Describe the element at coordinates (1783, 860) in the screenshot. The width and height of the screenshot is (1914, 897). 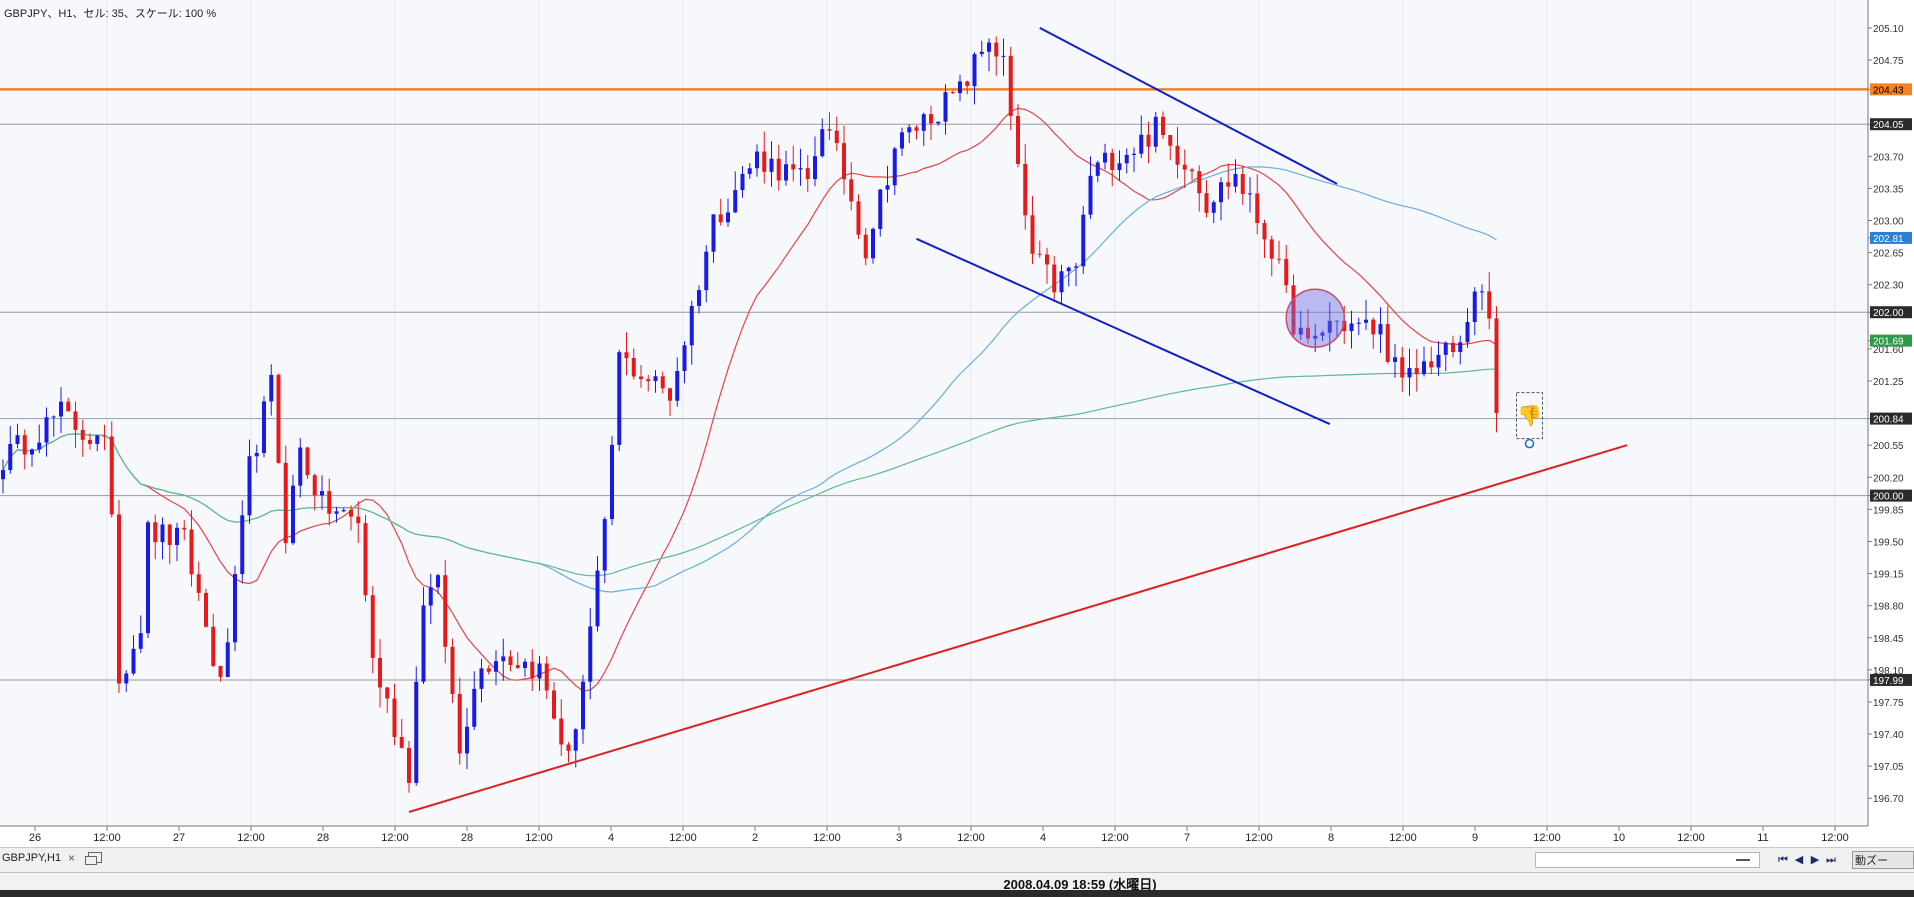
I see `first-bar-icon: ⏮` at that location.